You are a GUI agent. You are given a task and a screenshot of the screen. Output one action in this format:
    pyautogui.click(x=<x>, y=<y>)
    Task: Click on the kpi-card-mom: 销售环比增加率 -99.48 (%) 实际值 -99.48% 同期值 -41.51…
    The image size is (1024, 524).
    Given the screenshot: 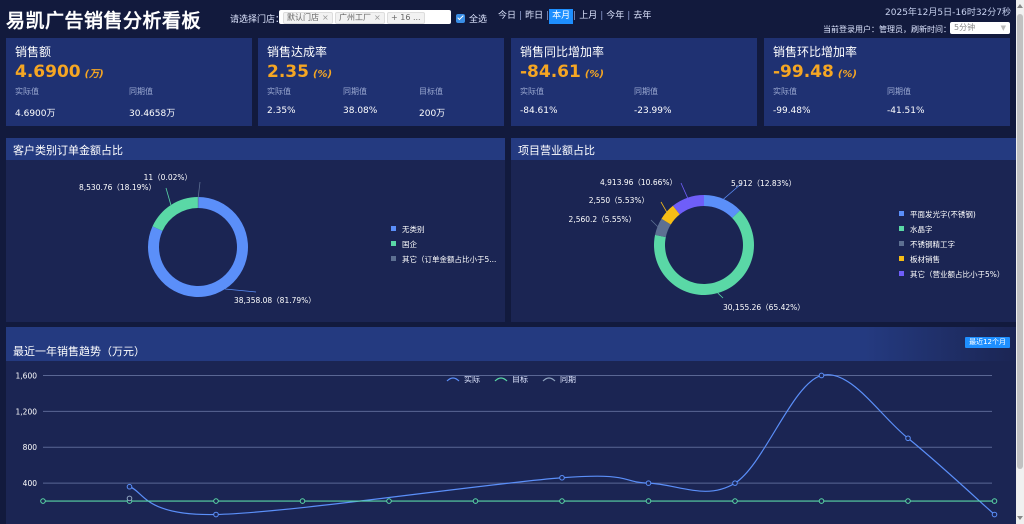 What is the action you would take?
    pyautogui.click(x=887, y=82)
    